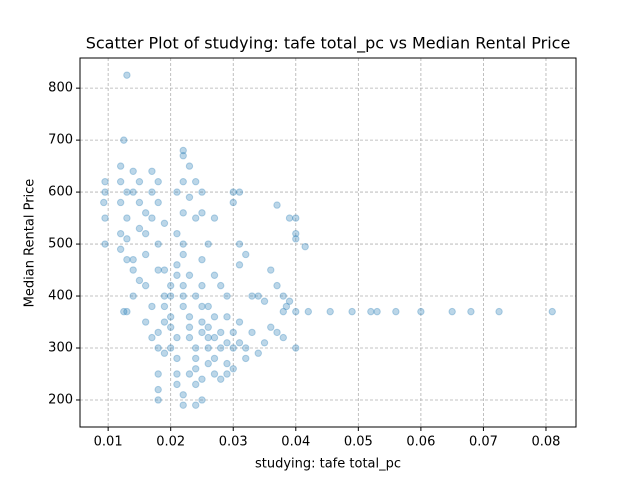 This screenshot has width=640, height=484. What do you see at coordinates (60, 192) in the screenshot?
I see `y-tick-label: 600` at bounding box center [60, 192].